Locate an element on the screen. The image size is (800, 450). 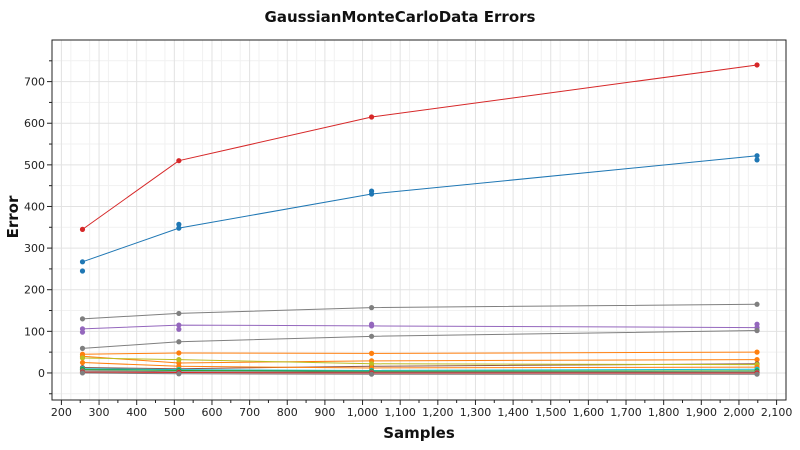
x-tick-label: 2,000 is located at coordinates (739, 412).